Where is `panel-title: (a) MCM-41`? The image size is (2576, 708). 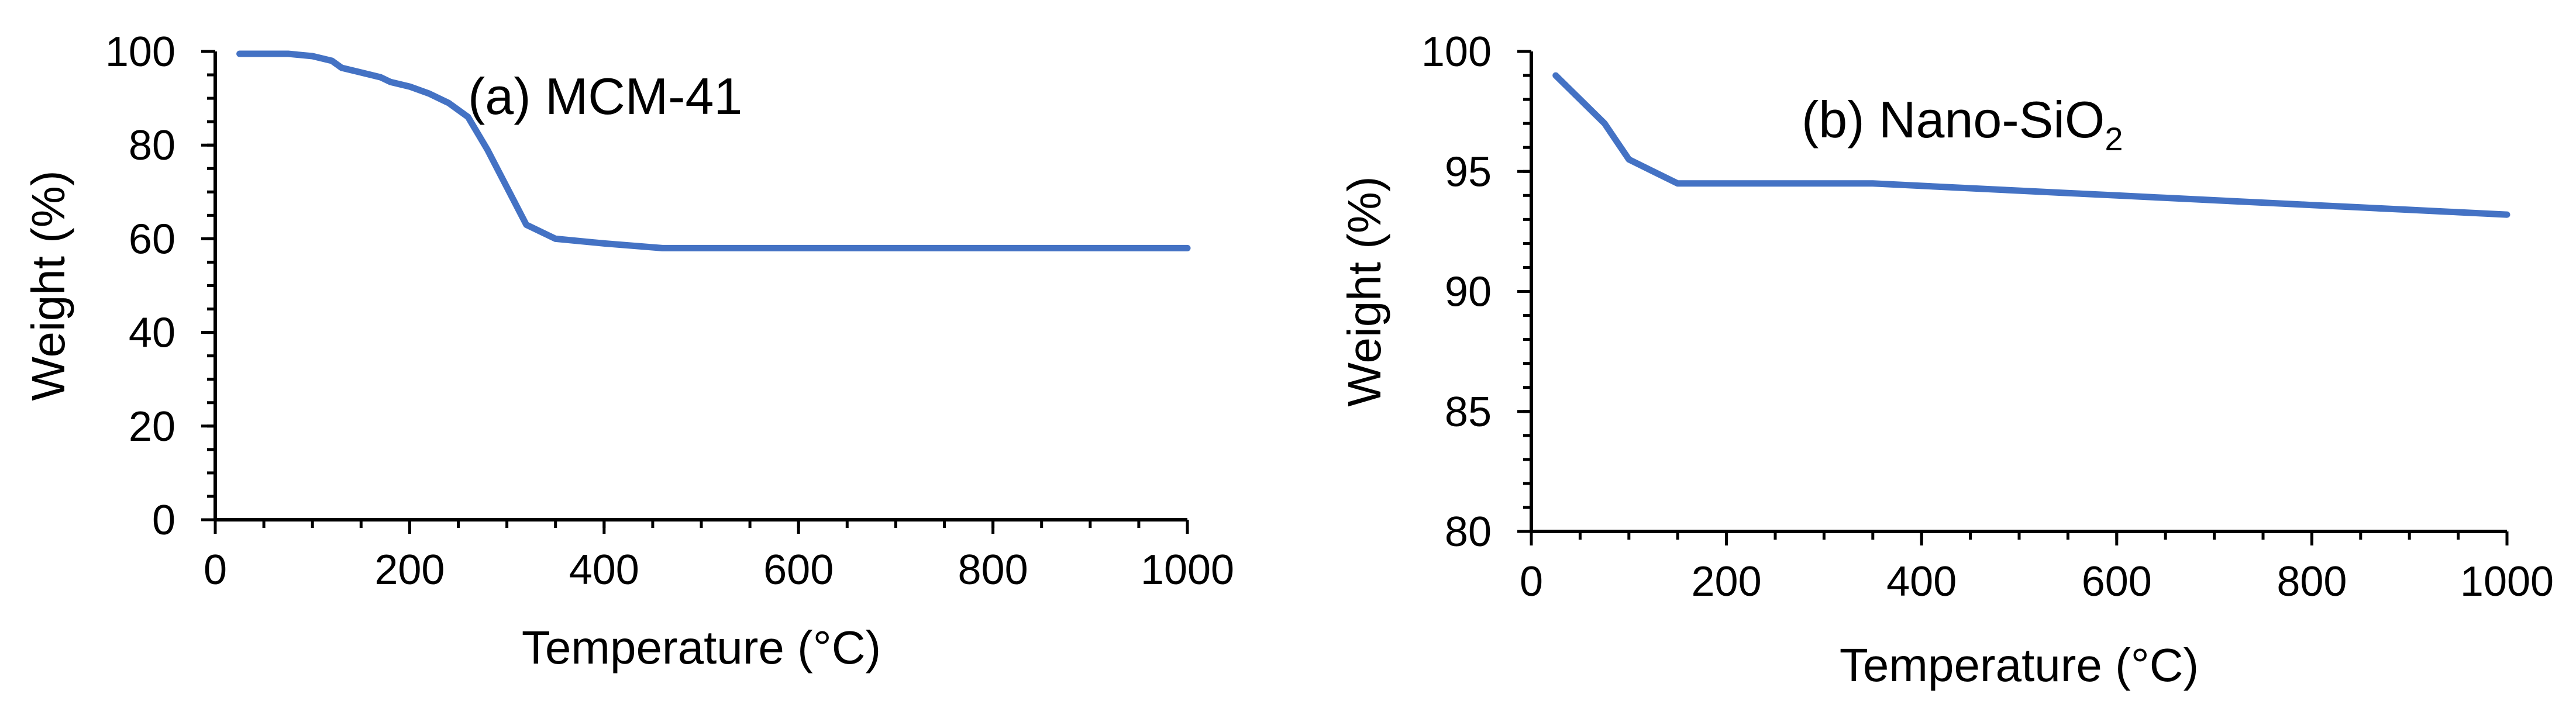
panel-title: (a) MCM-41 is located at coordinates (605, 96).